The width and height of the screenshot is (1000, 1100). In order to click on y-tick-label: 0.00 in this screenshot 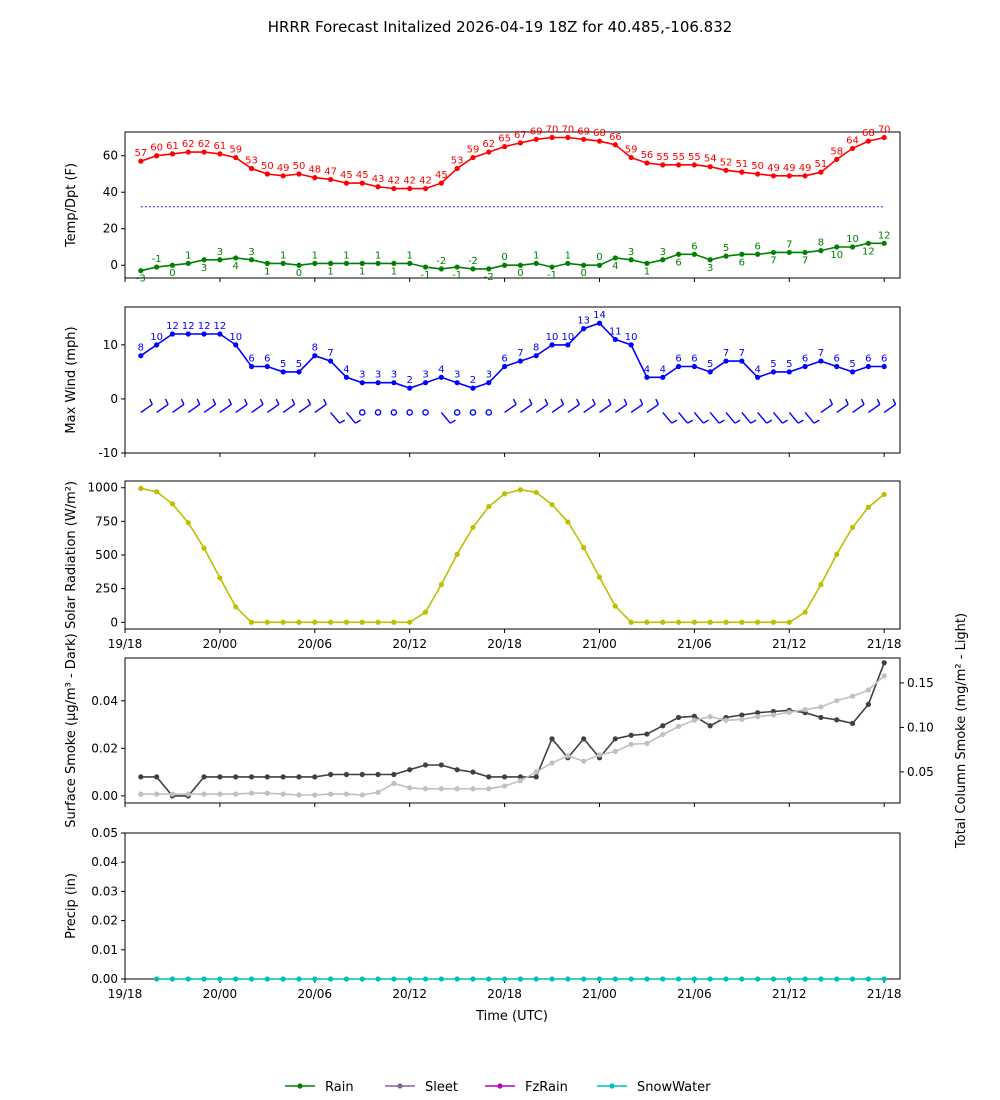, I will do `click(104, 796)`.